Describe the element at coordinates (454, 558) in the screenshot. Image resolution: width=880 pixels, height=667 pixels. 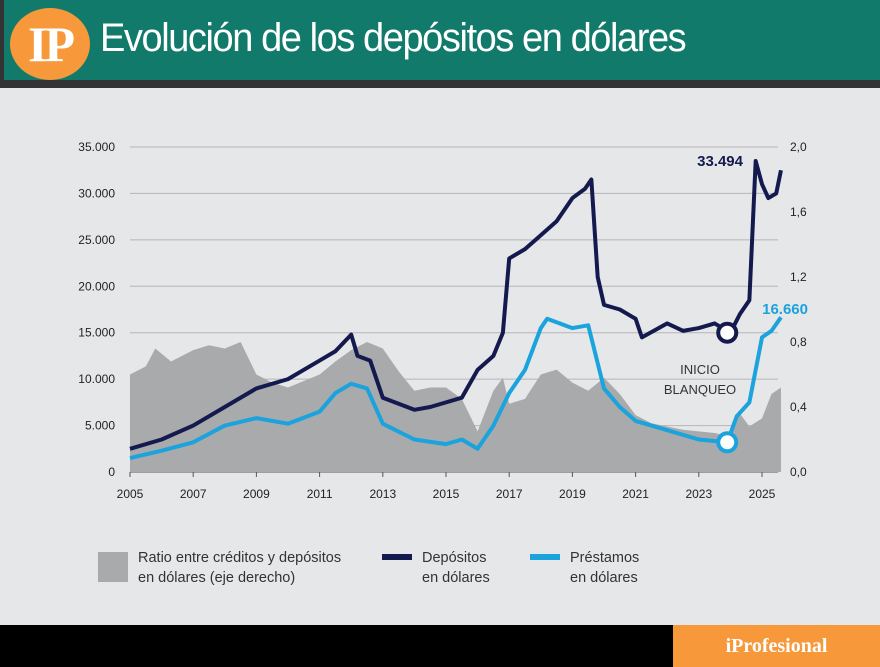
I see `legend-label: Depósitos` at that location.